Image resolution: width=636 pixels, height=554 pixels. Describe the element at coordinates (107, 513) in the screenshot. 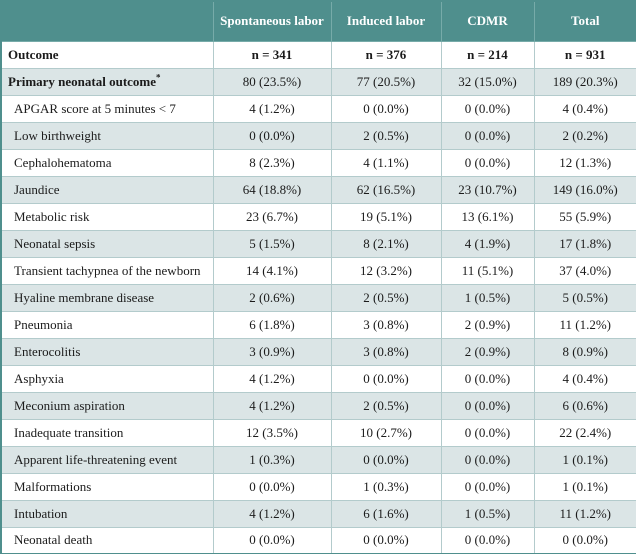

I see `row-label: Intubation` at that location.